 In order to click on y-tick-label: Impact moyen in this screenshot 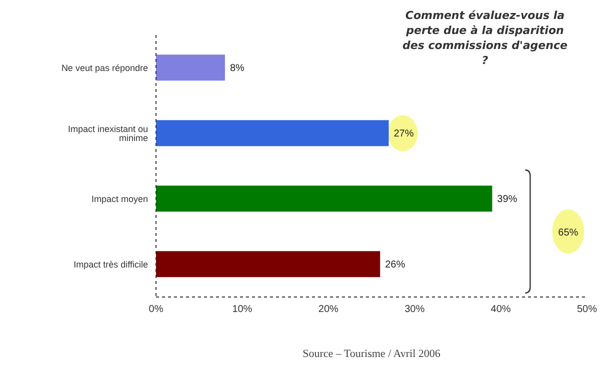, I will do `click(119, 199)`.